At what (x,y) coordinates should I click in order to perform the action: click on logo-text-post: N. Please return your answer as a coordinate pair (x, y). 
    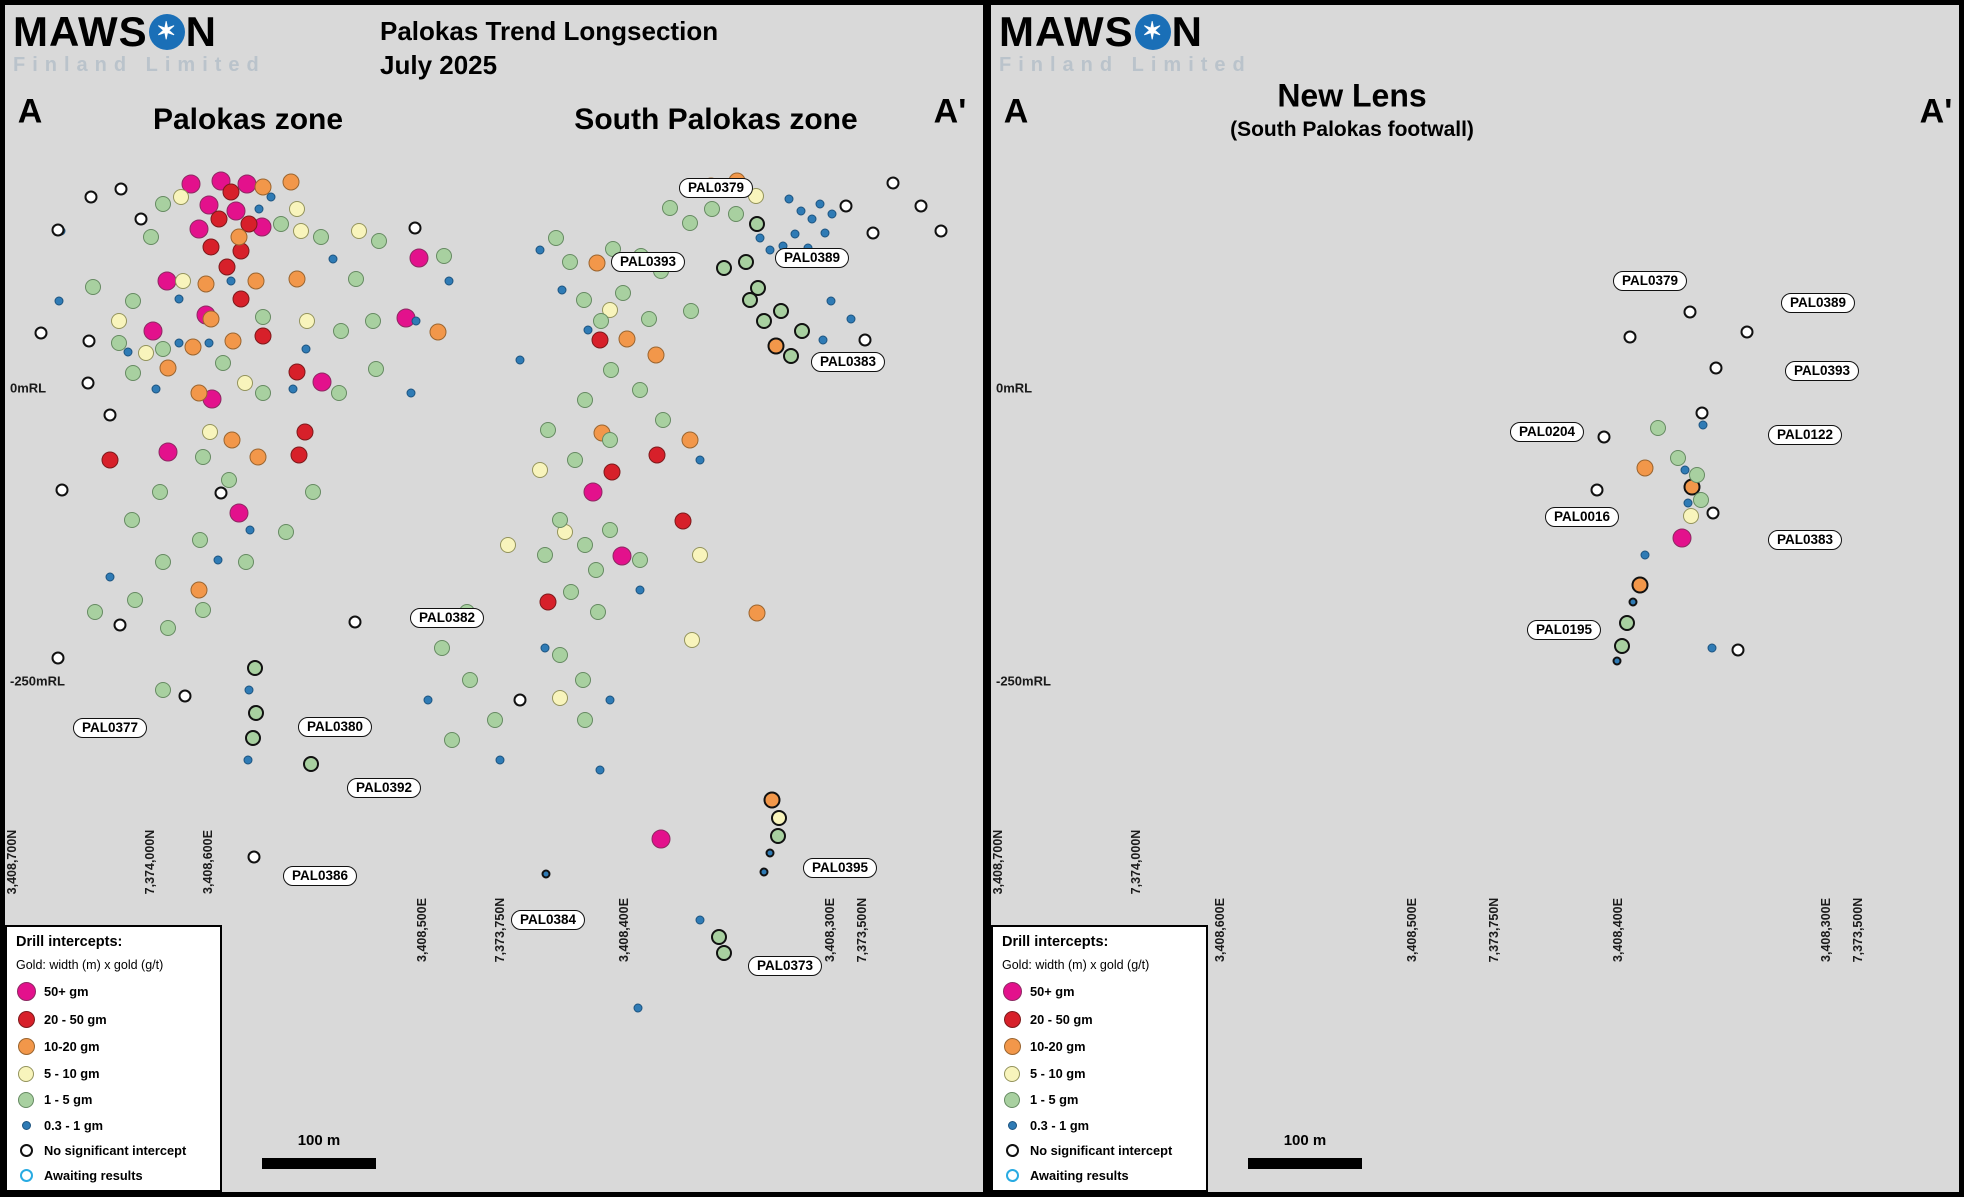
    Looking at the image, I should click on (201, 31).